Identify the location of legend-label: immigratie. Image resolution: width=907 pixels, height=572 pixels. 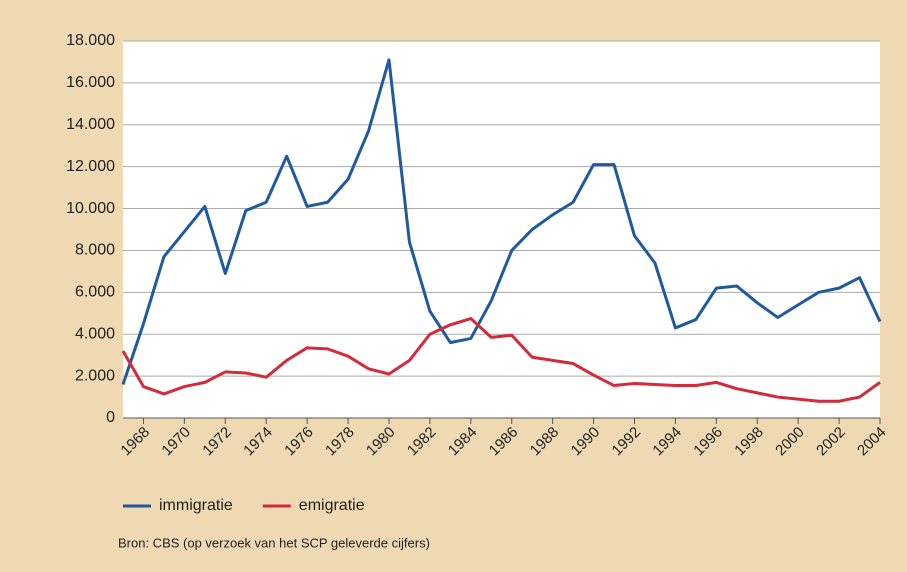
(196, 505).